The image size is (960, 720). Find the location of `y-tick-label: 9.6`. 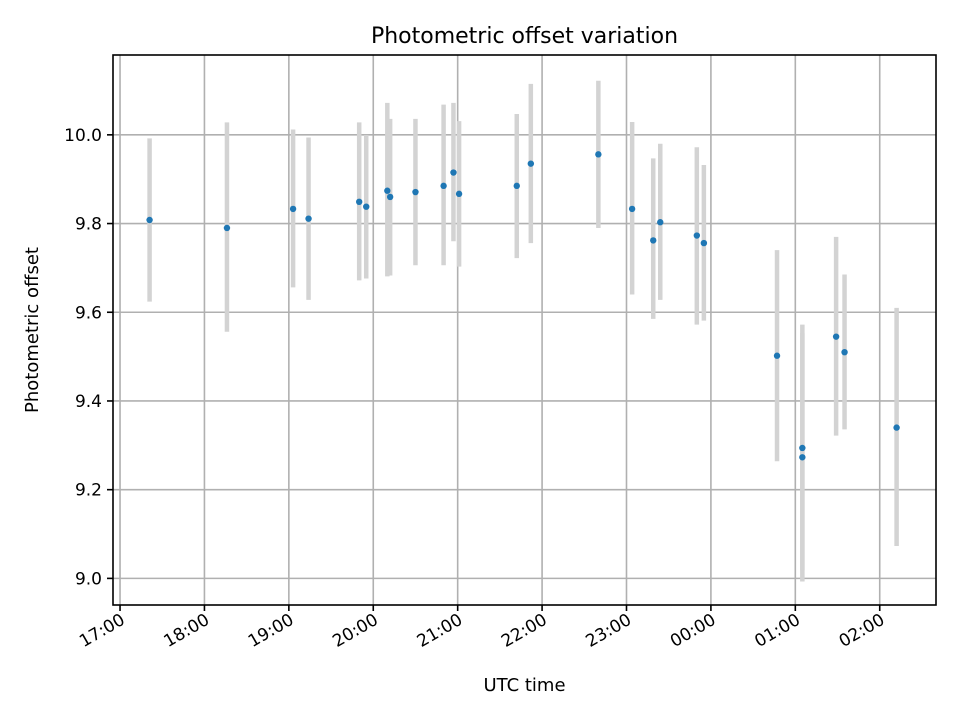

y-tick-label: 9.6 is located at coordinates (88, 313).